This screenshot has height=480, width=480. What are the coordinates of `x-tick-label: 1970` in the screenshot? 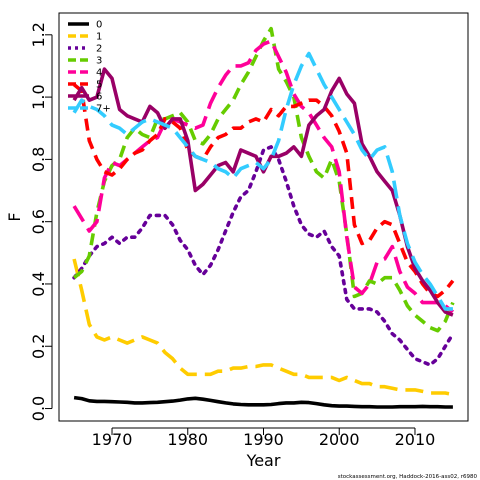 It's located at (112, 439).